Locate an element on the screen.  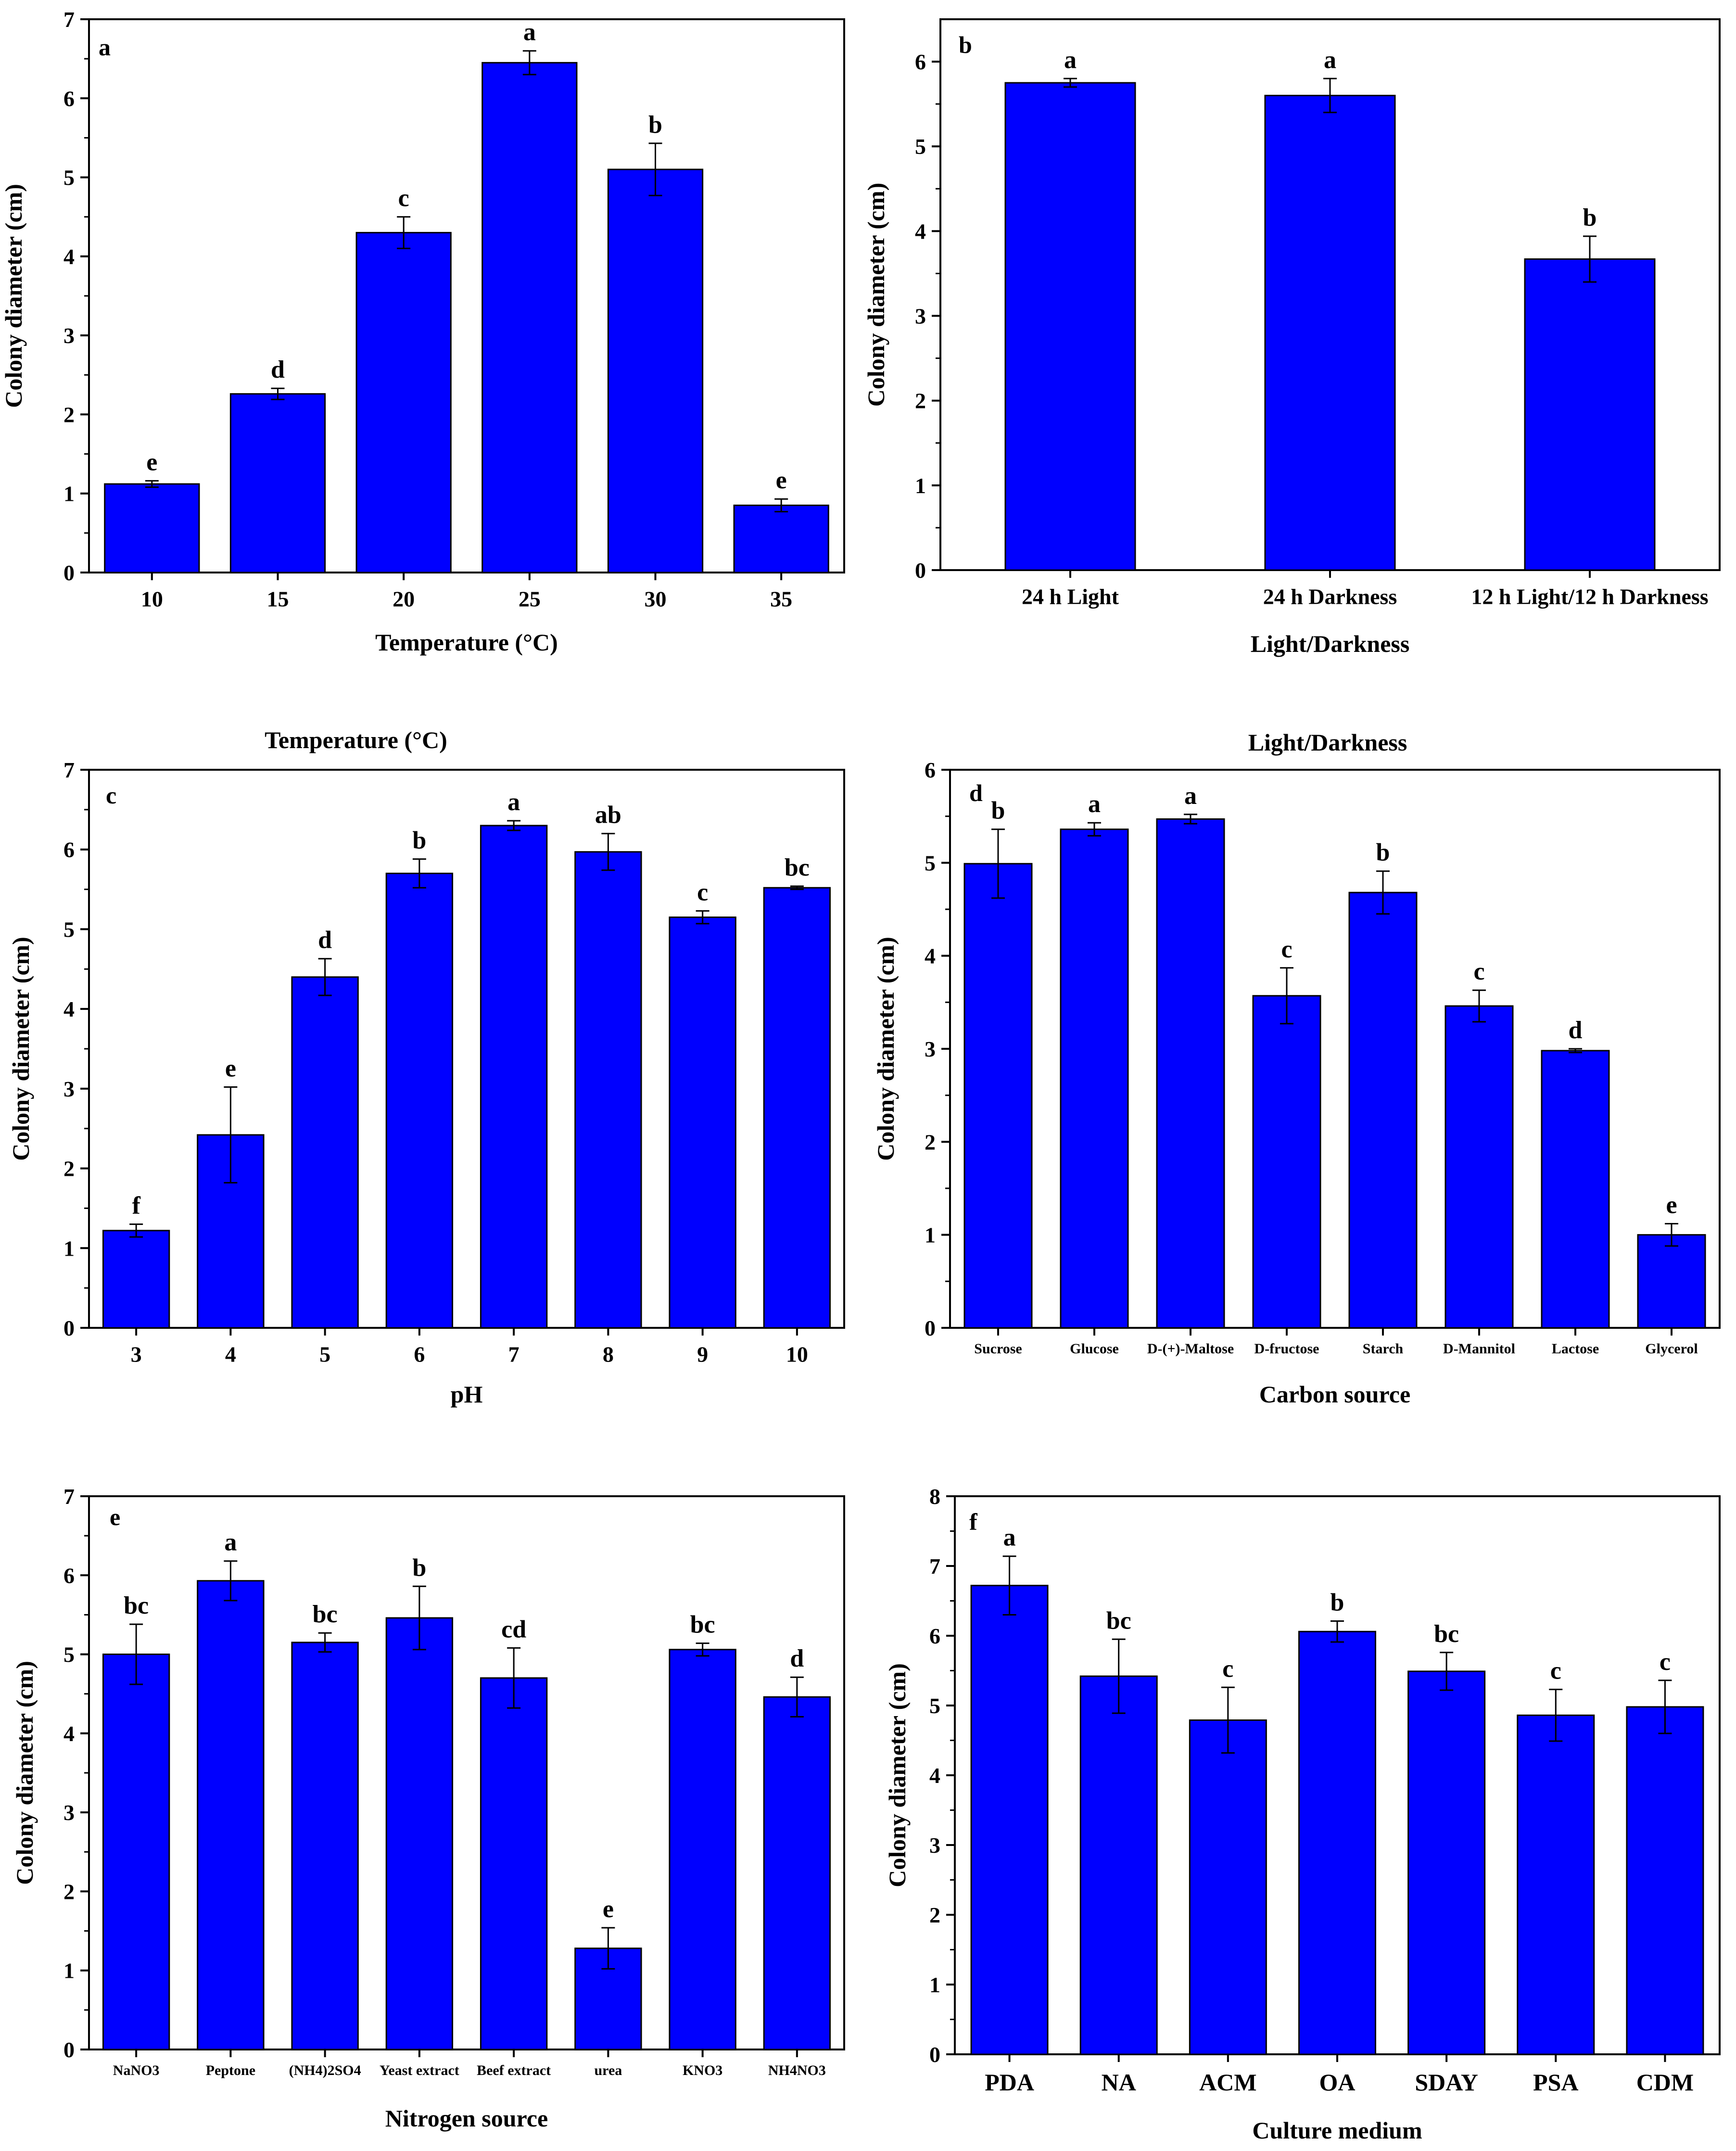
significance-label: cd is located at coordinates (513, 1629).